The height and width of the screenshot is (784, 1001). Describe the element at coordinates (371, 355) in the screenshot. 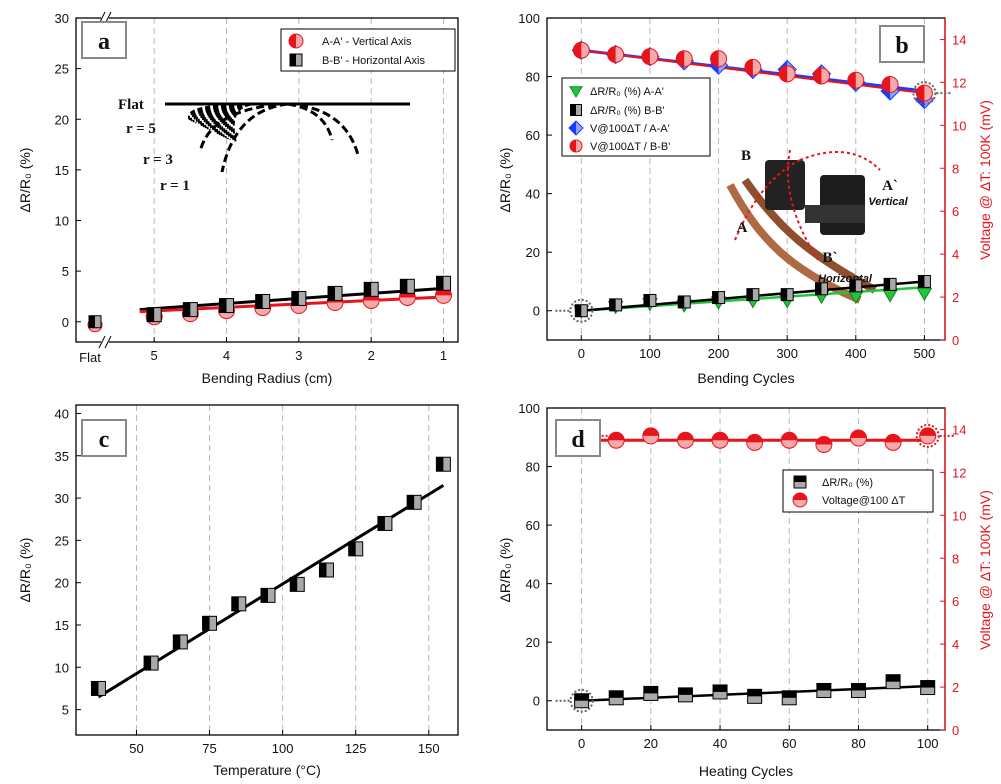

I see `x-tick-label: 2` at that location.